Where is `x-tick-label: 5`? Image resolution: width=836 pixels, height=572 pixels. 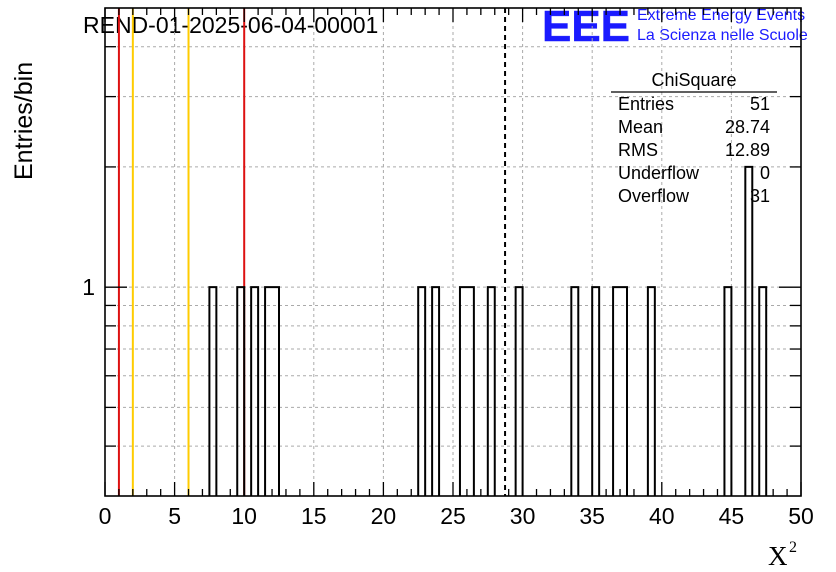
x-tick-label: 5 is located at coordinates (174, 516).